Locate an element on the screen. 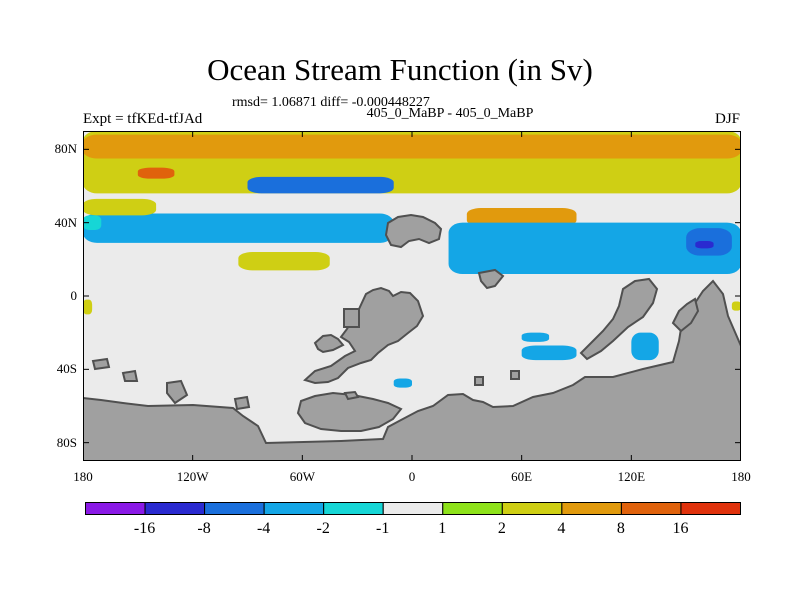 The image size is (800, 600). land-block-square is located at coordinates (351, 318).